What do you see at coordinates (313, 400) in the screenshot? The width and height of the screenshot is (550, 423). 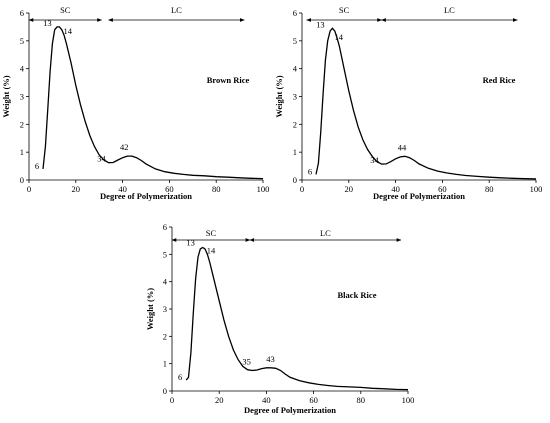 I see `black-rice-x-tick-label: 60` at bounding box center [313, 400].